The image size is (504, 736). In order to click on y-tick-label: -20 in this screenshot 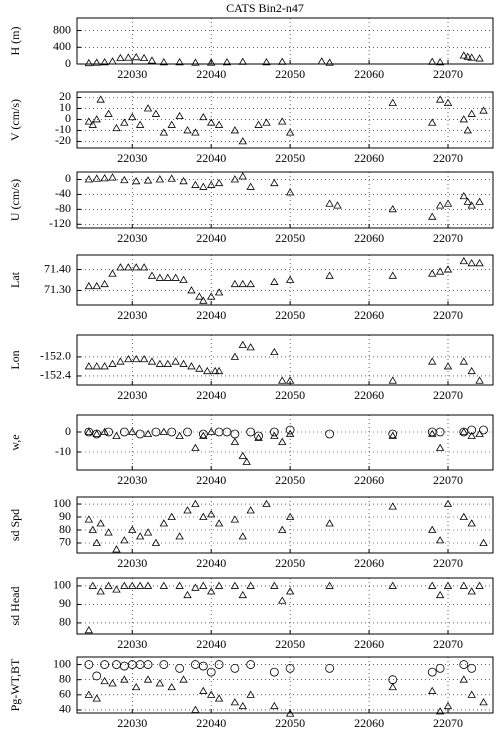, I will do `click(63, 140)`.